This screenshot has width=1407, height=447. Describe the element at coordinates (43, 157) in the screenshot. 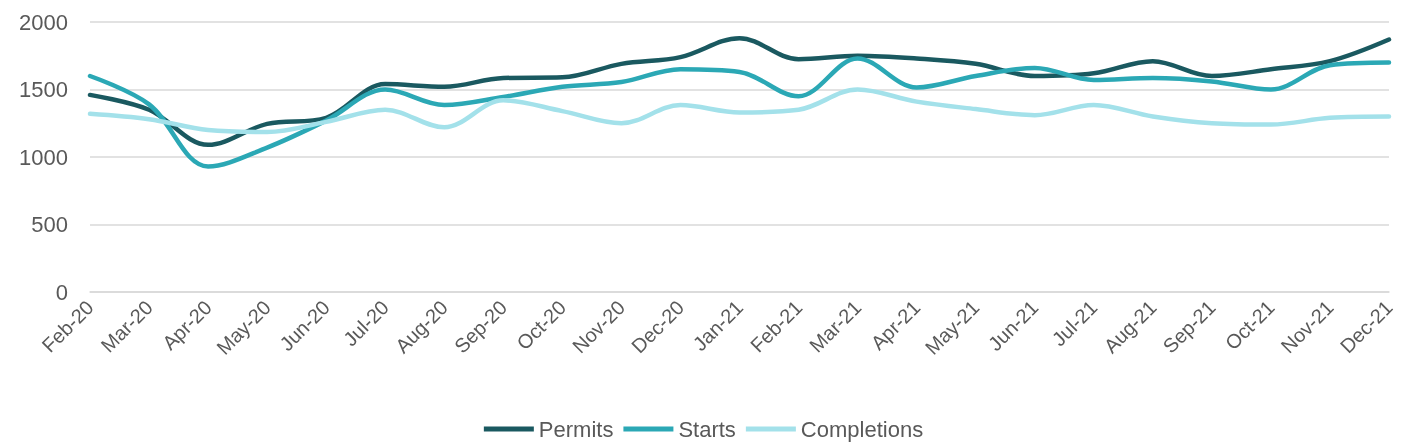

I see `y-tick-label: 1000` at that location.